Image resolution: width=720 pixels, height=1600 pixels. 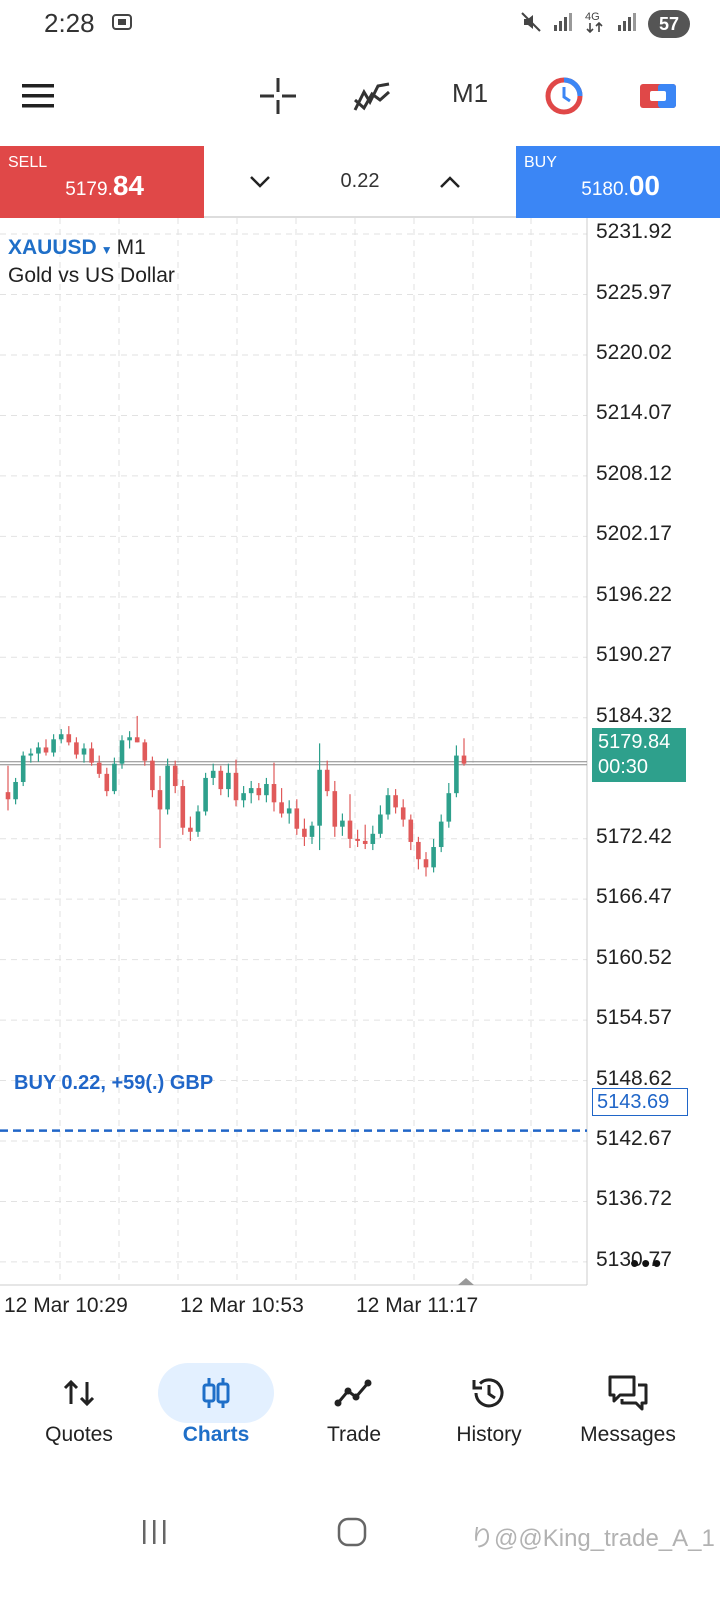 What do you see at coordinates (66, 1305) in the screenshot?
I see `x-tick-label: 12 Mar 10:29` at bounding box center [66, 1305].